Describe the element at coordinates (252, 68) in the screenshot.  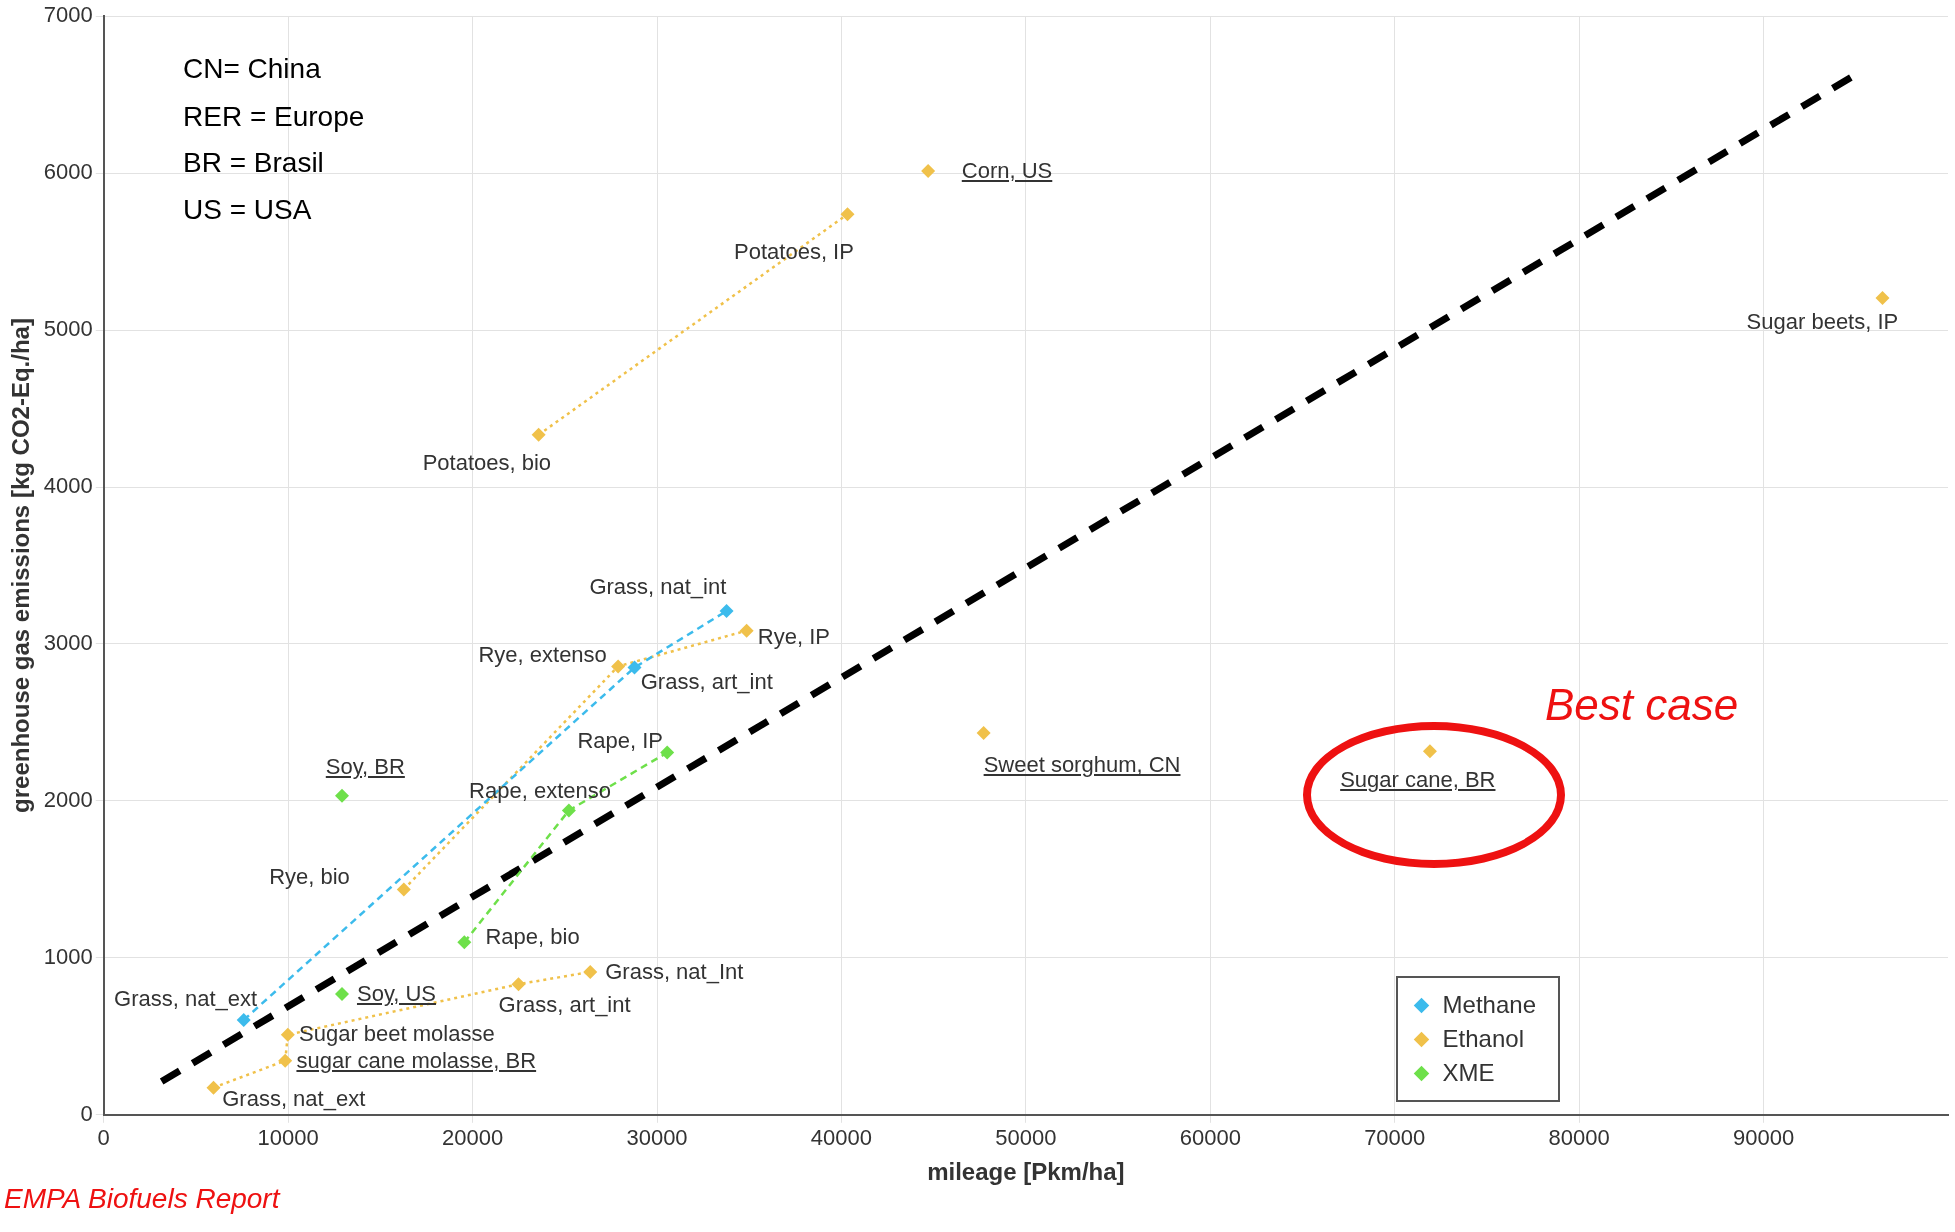
I see `annotation: CN= China` at that location.